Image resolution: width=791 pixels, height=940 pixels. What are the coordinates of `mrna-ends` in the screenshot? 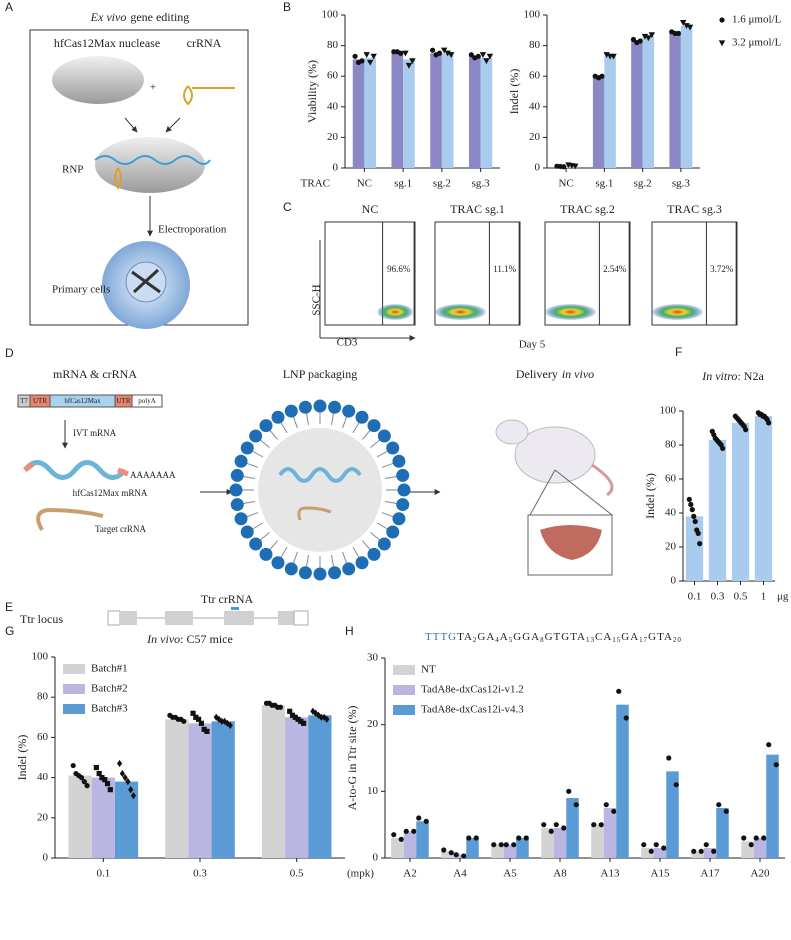 It's located at (76, 469).